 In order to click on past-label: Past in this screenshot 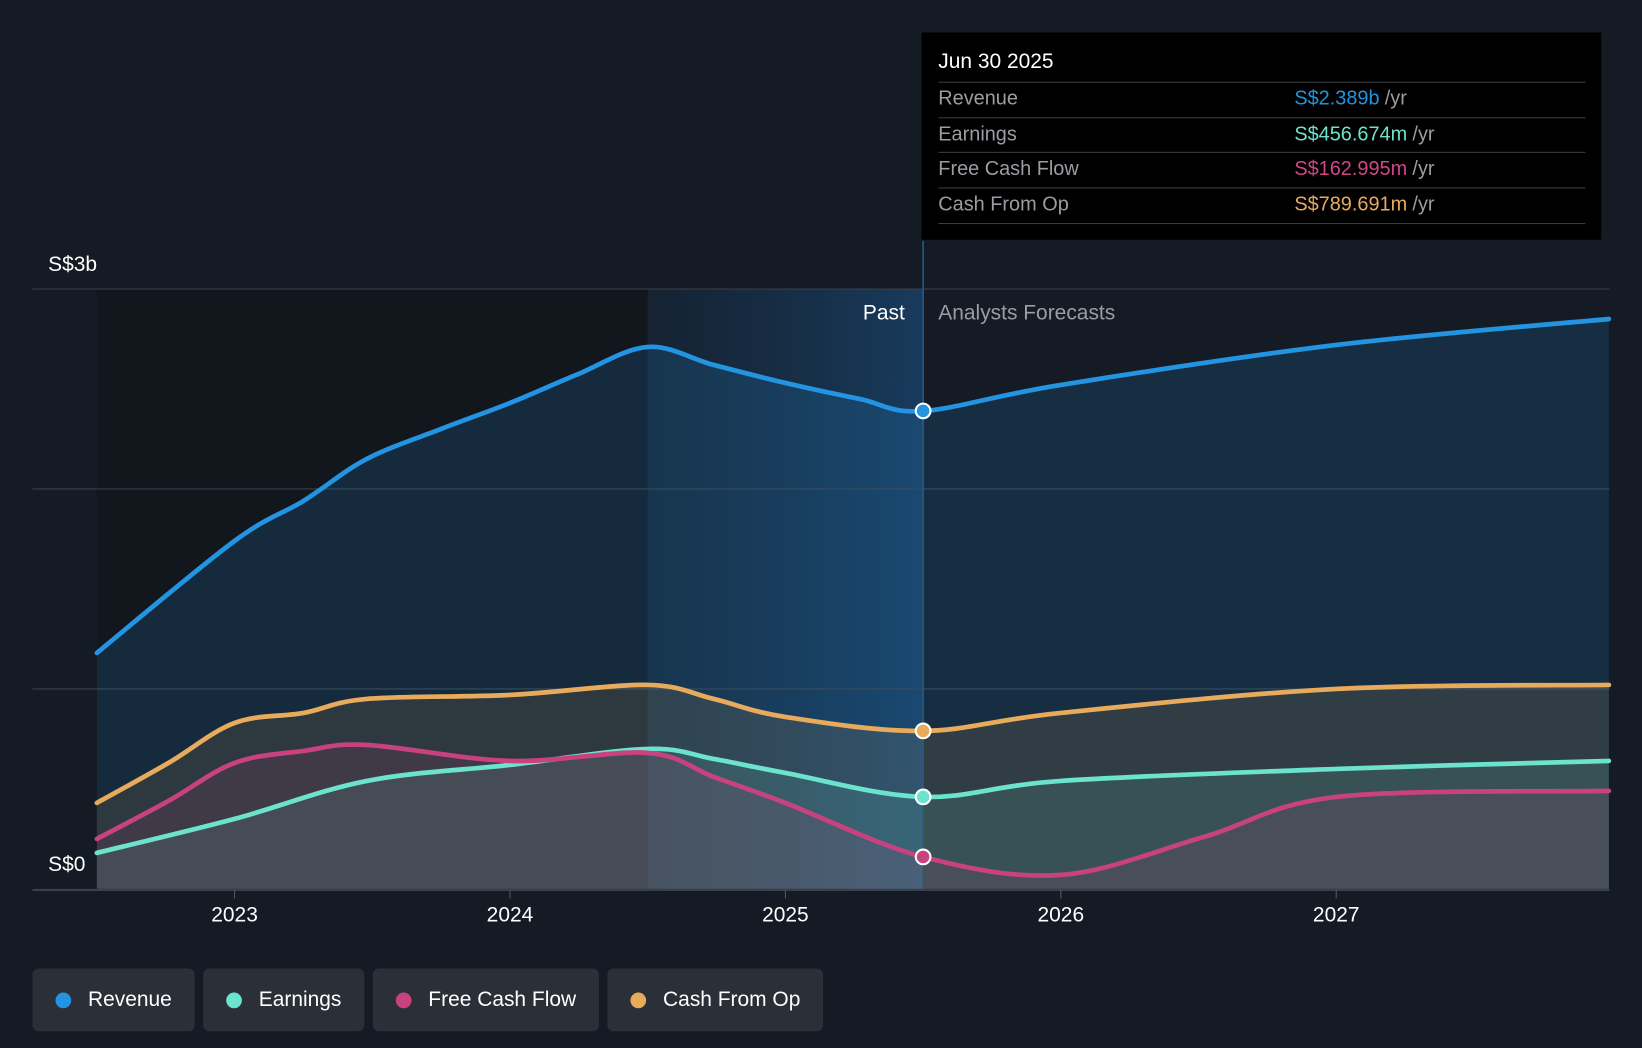, I will do `click(883, 313)`.